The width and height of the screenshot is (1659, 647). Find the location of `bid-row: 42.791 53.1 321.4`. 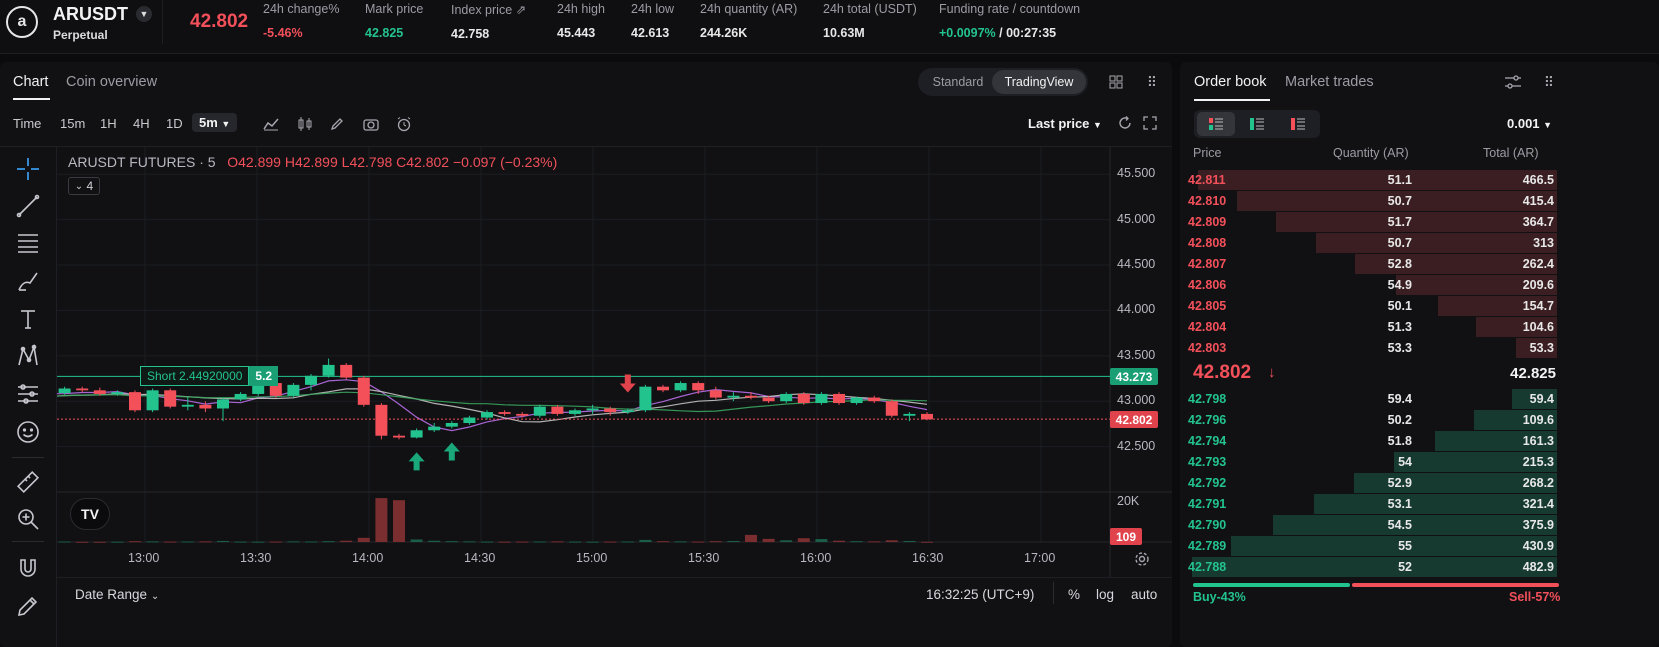

bid-row: 42.791 53.1 321.4 is located at coordinates (1371, 504).